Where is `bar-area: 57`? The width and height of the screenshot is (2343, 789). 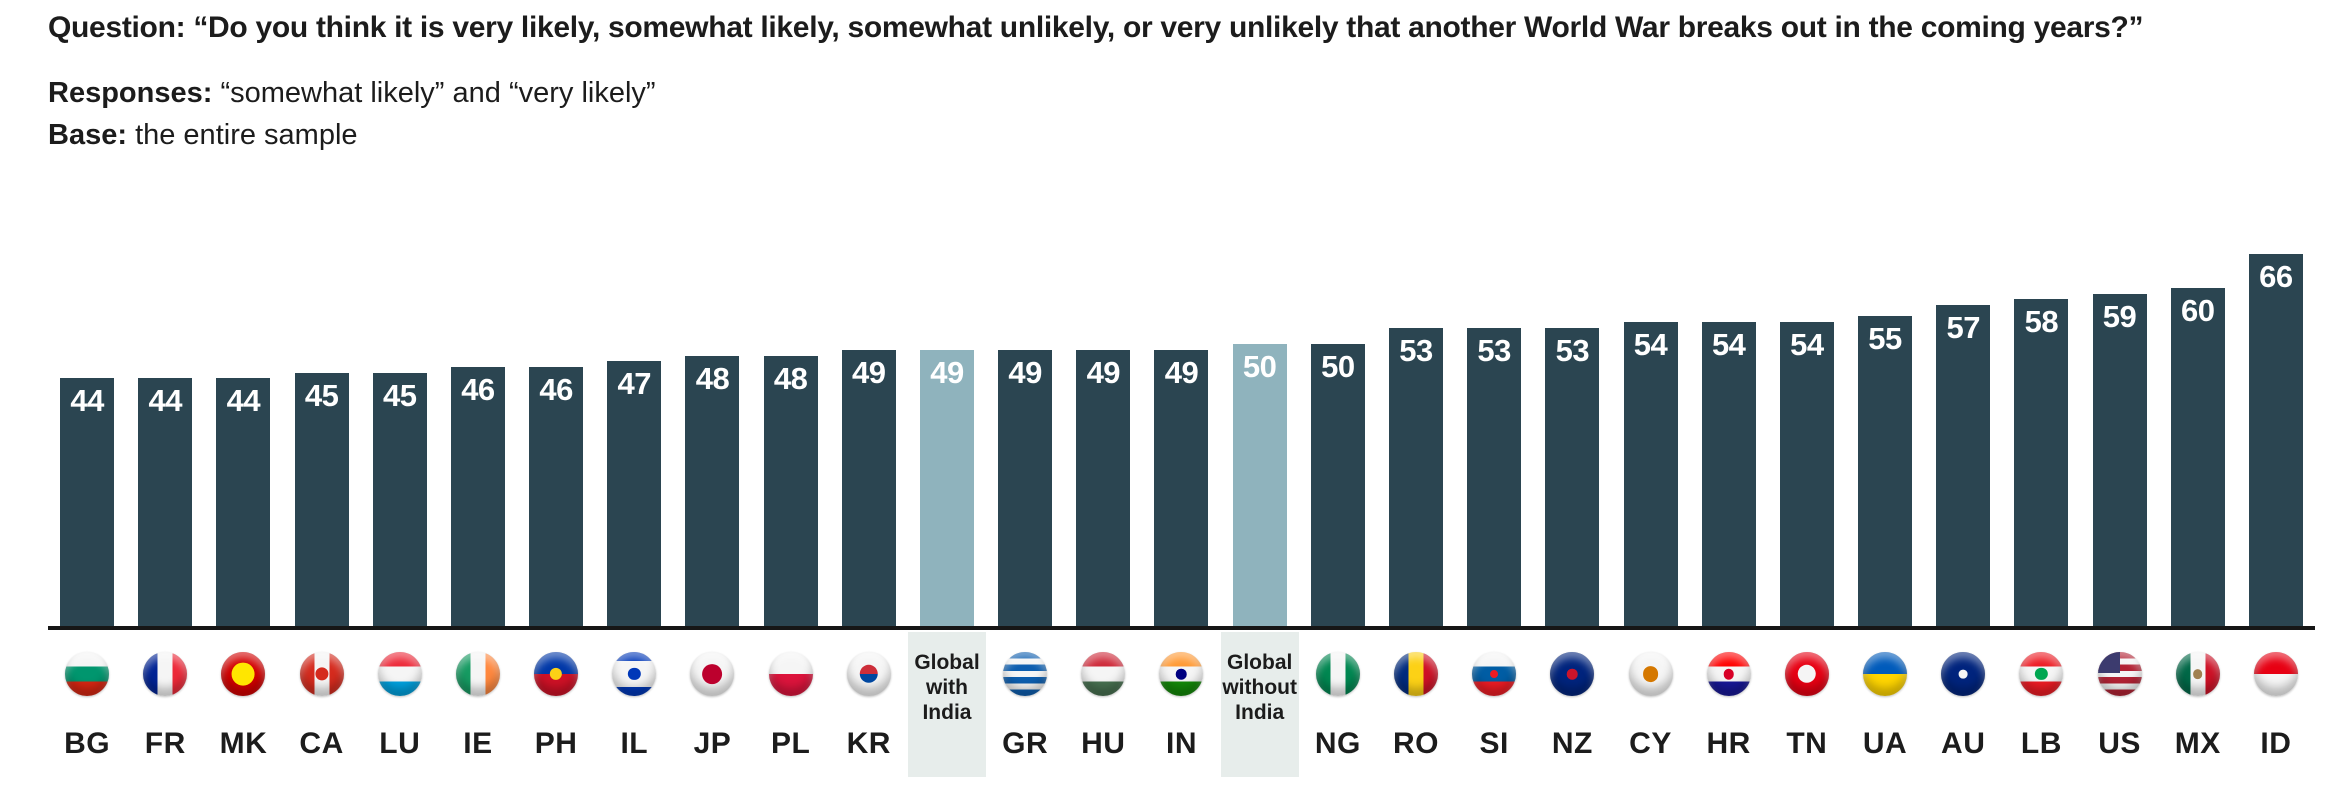 bar-area: 57 is located at coordinates (1963, 440).